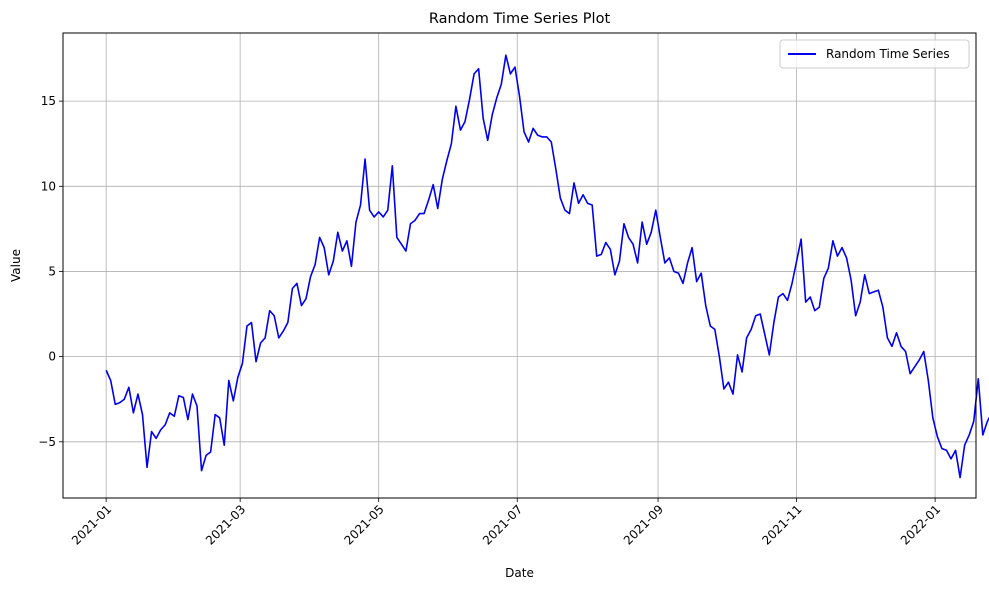 The width and height of the screenshot is (989, 590). Describe the element at coordinates (48, 186) in the screenshot. I see `y-tick-label: 10` at that location.